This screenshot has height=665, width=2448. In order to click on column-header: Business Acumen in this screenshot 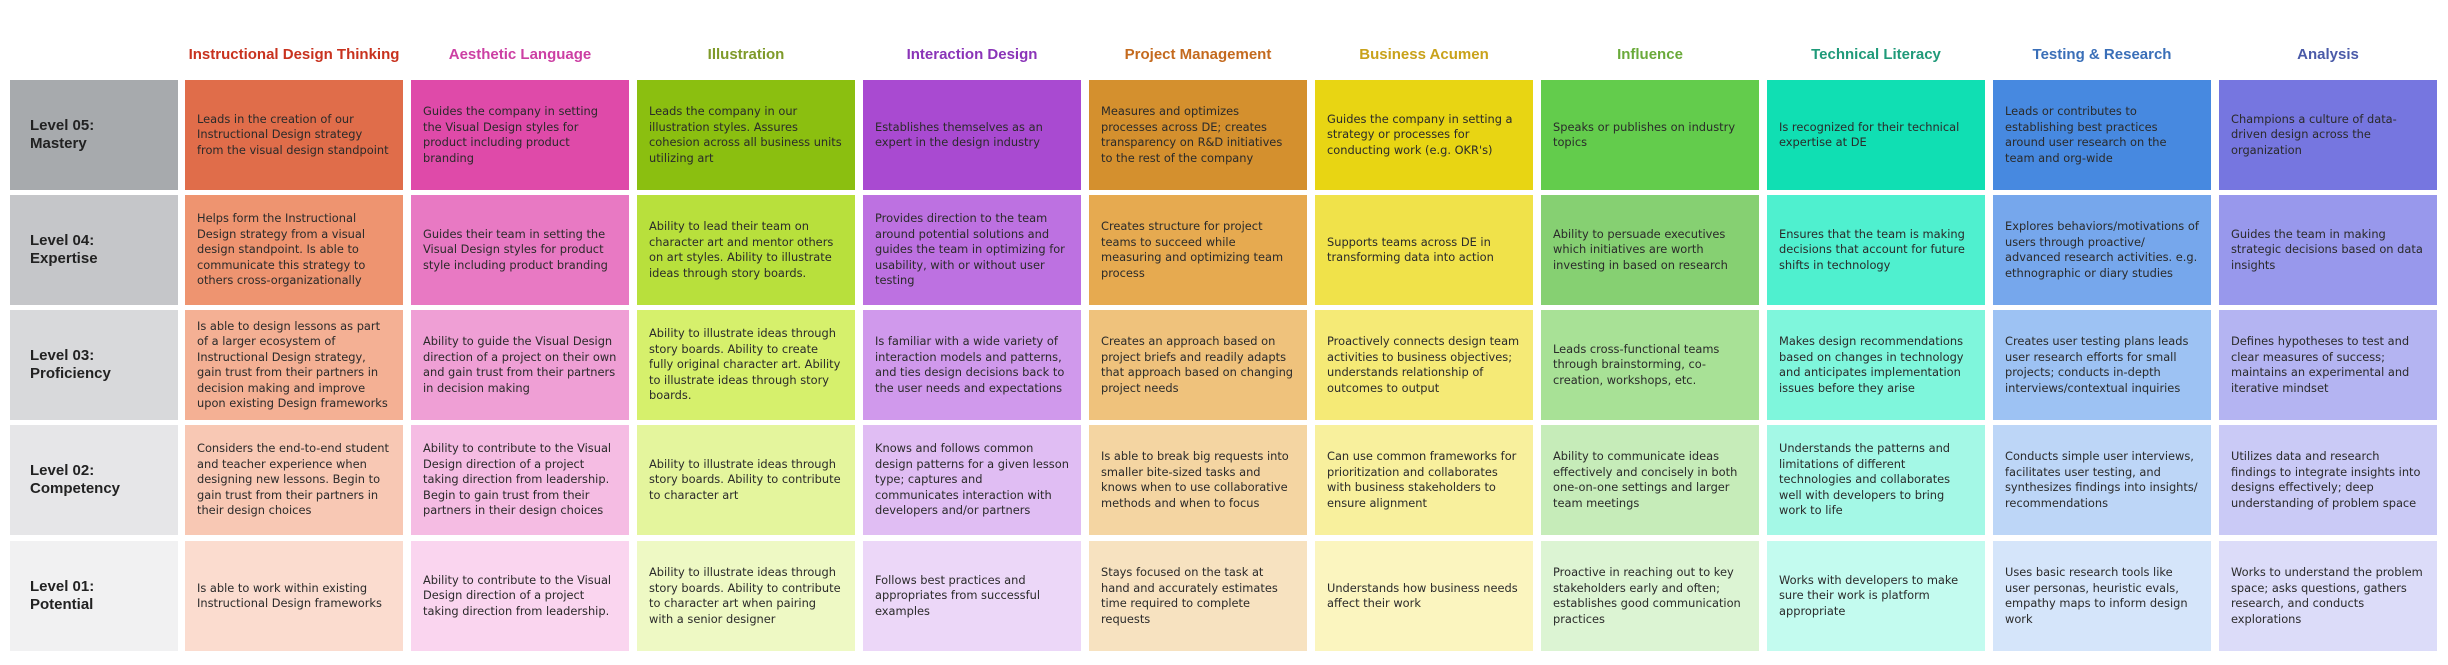, I will do `click(1424, 54)`.